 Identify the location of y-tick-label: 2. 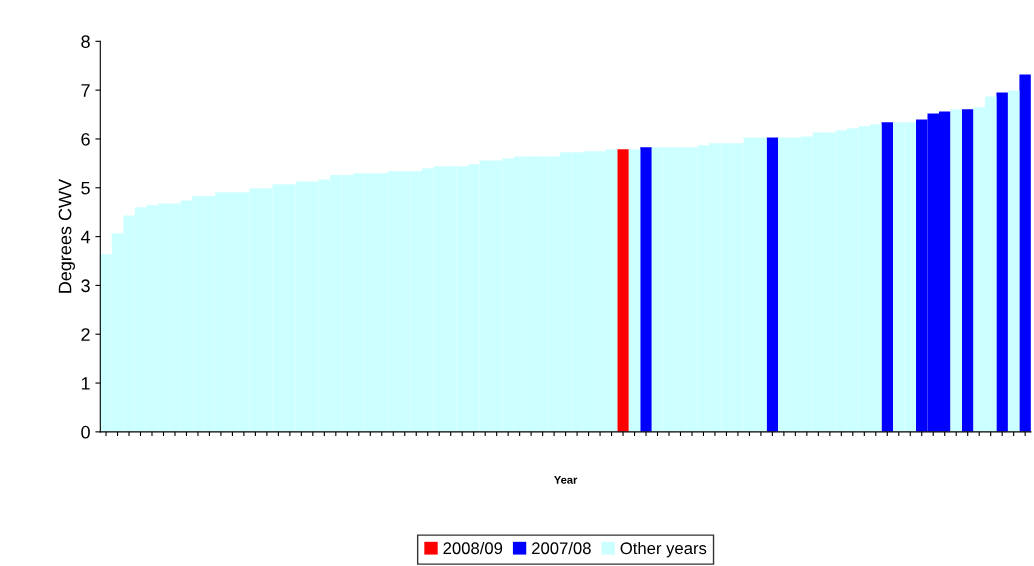
(85, 334).